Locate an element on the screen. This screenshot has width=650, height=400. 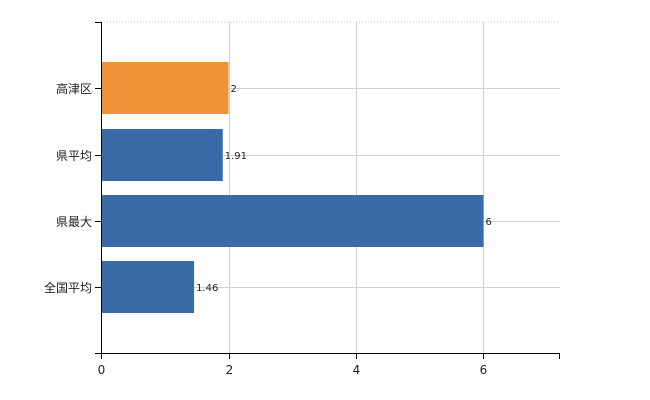
x-tick-label-3: 6 is located at coordinates (484, 370).